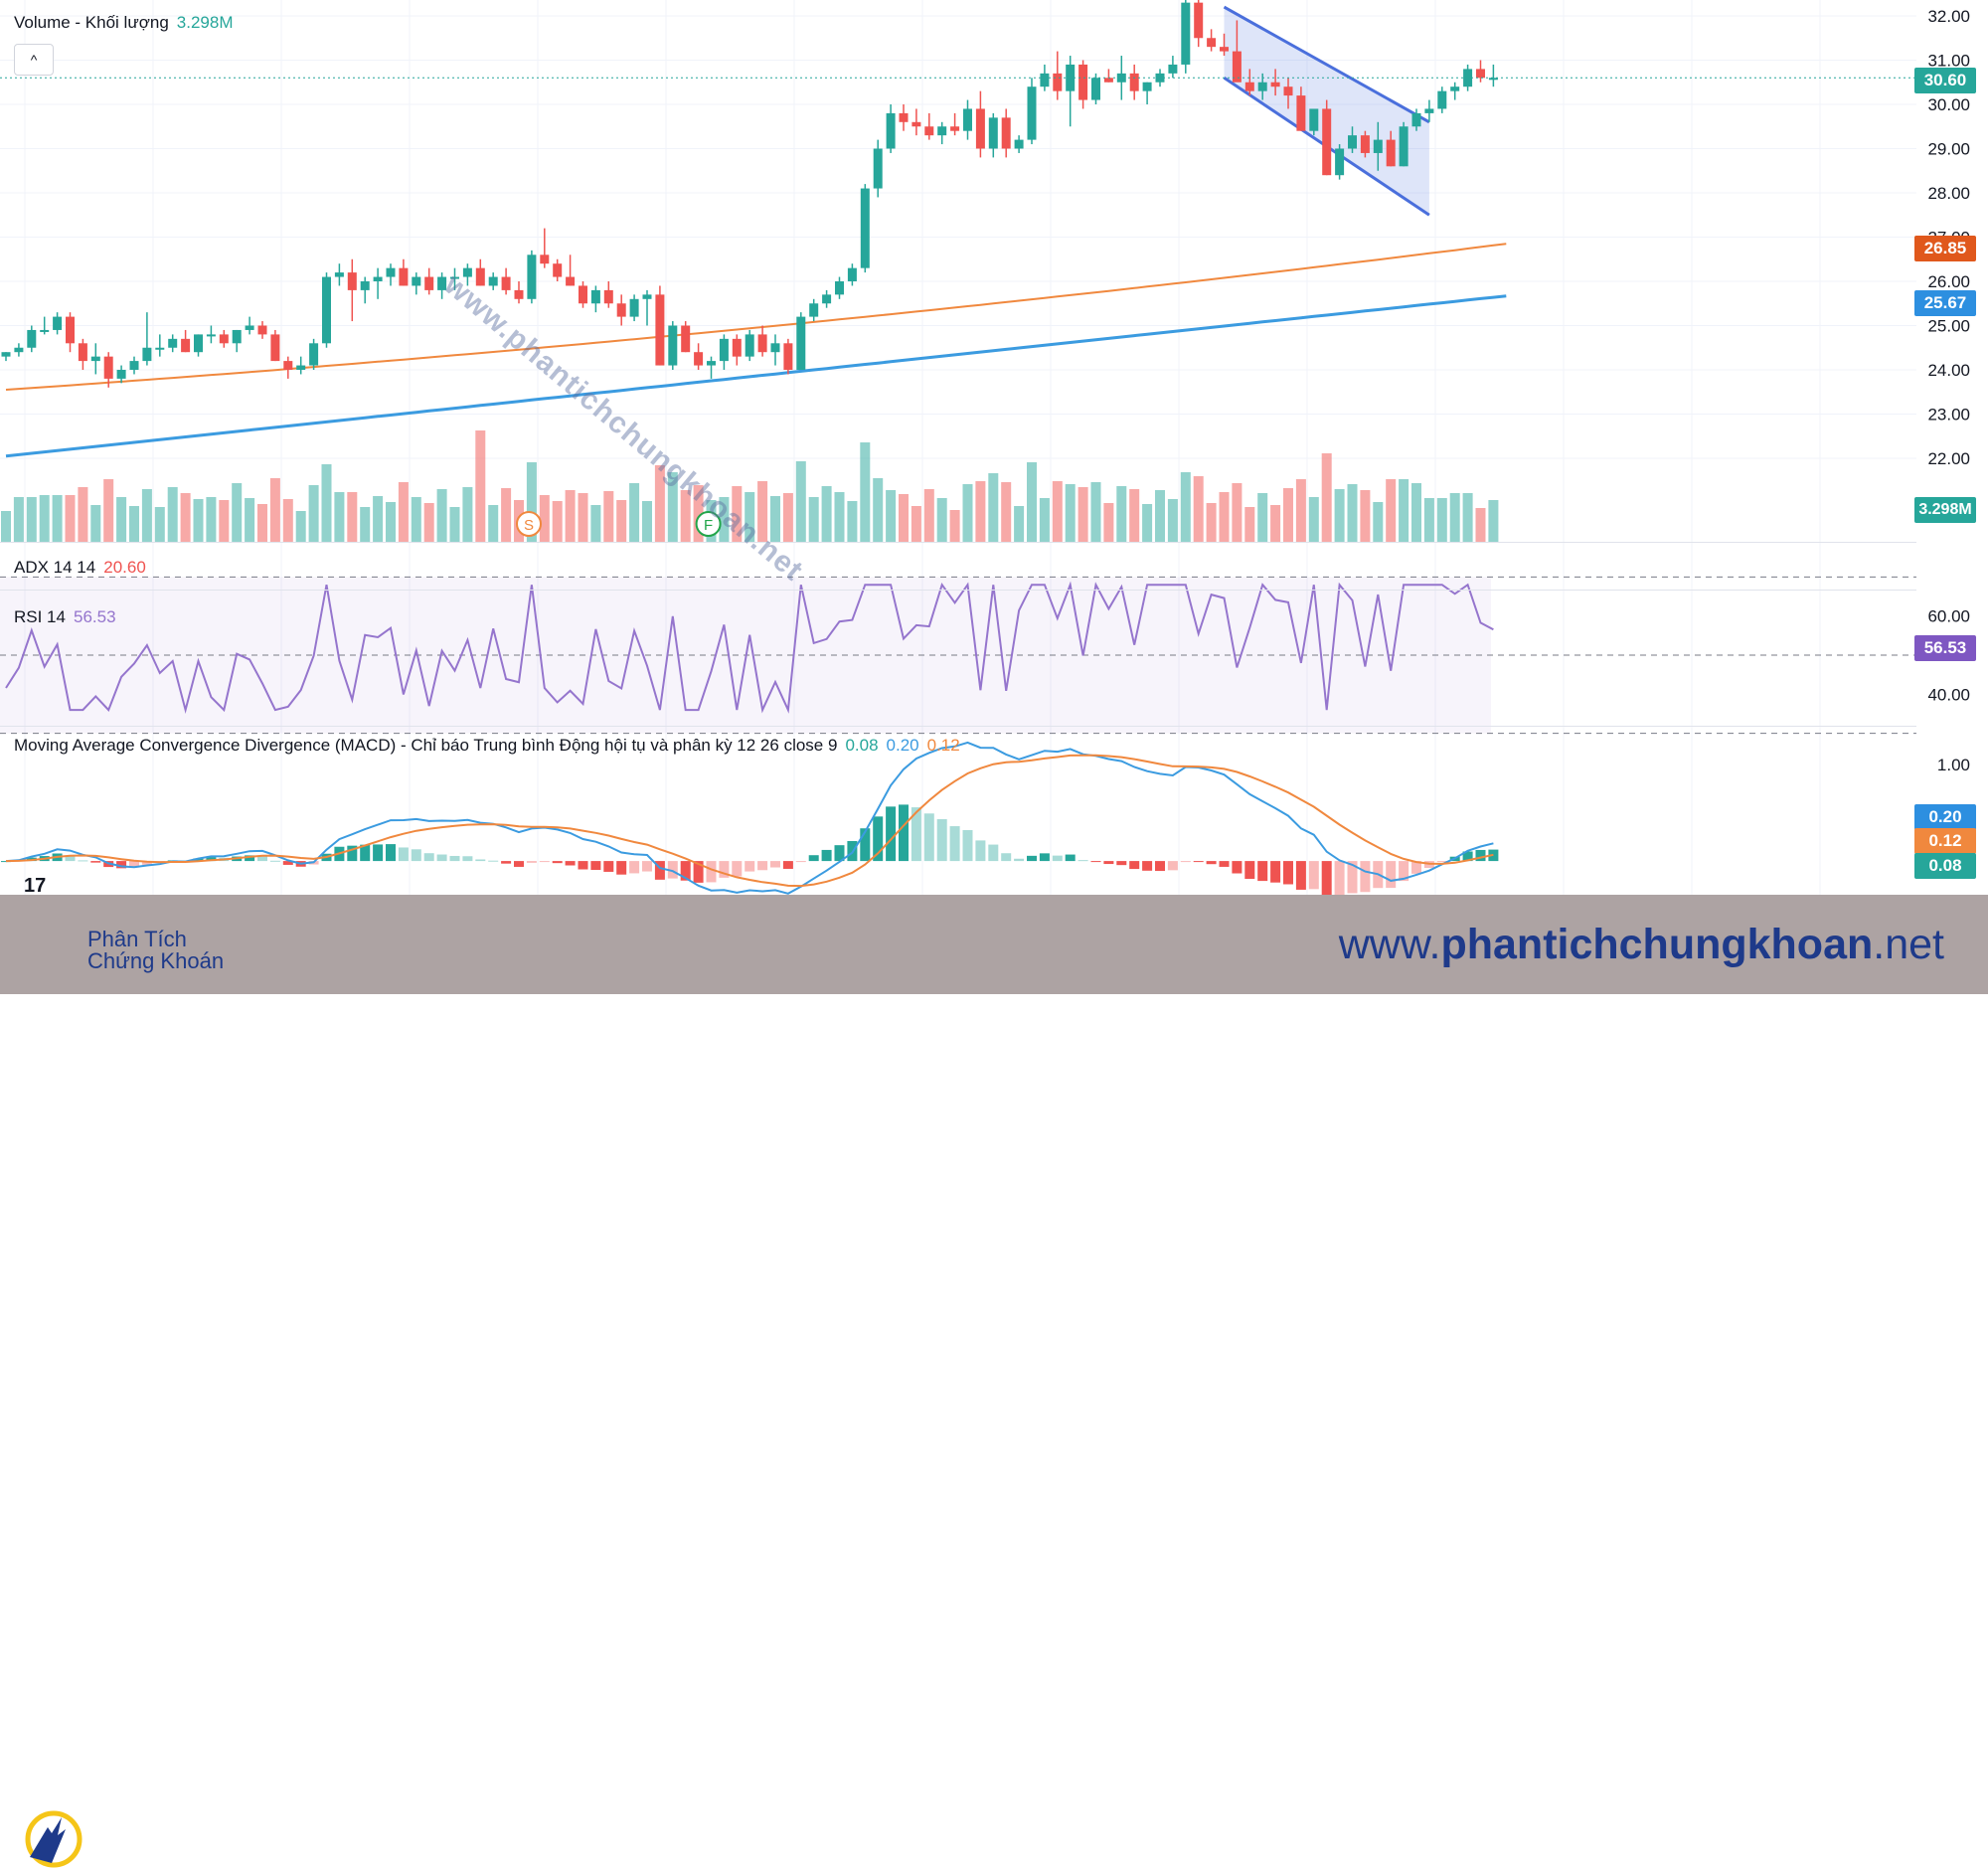  Describe the element at coordinates (34, 60) in the screenshot. I see `collapse-button: ^` at that location.